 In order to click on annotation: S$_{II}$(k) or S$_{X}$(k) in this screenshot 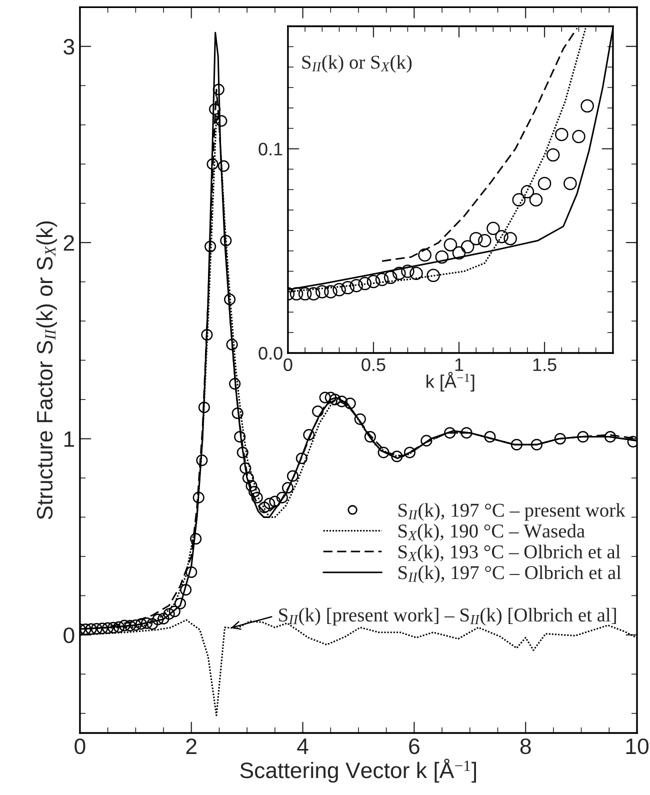, I will do `click(357, 64)`.